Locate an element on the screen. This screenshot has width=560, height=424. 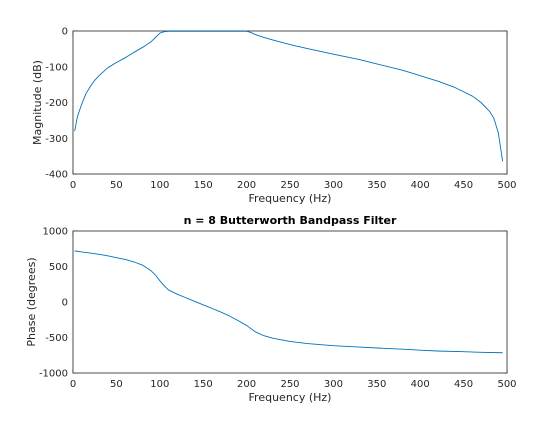
magnitude-y-axis-label: Magnitude (dB) is located at coordinates (37, 102).